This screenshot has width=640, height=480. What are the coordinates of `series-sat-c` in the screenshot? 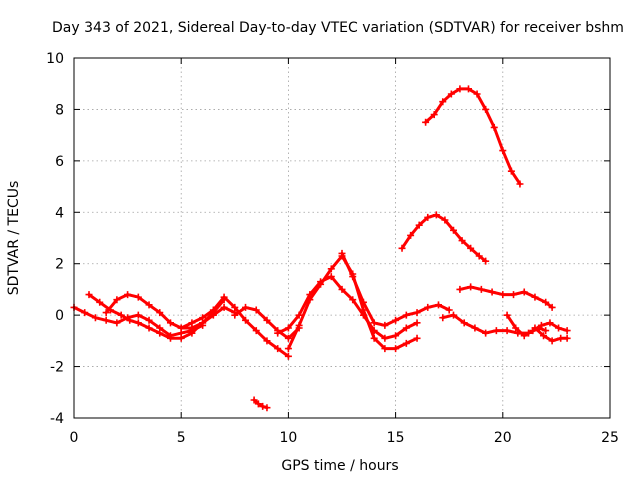 It's located at (170, 311).